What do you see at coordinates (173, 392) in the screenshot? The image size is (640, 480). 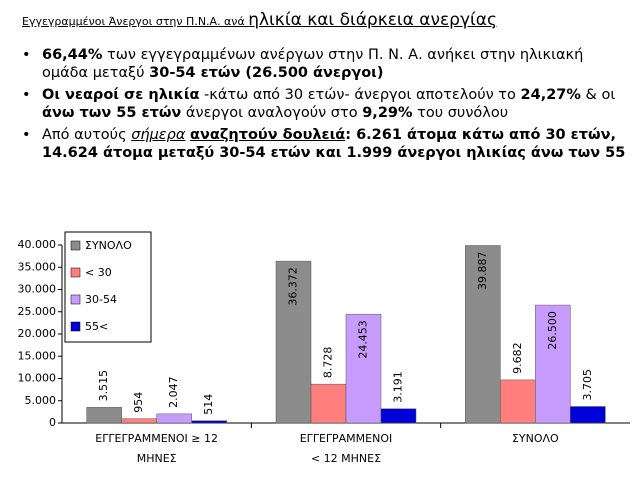 I see `value-label: 2.047` at bounding box center [173, 392].